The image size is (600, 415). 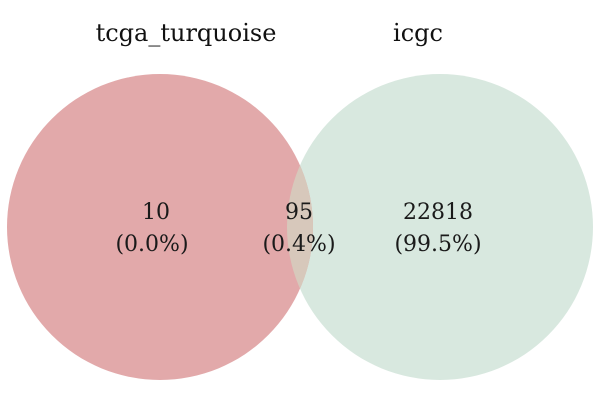 I want to click on set-label-icgc: icgc, so click(x=418, y=33).